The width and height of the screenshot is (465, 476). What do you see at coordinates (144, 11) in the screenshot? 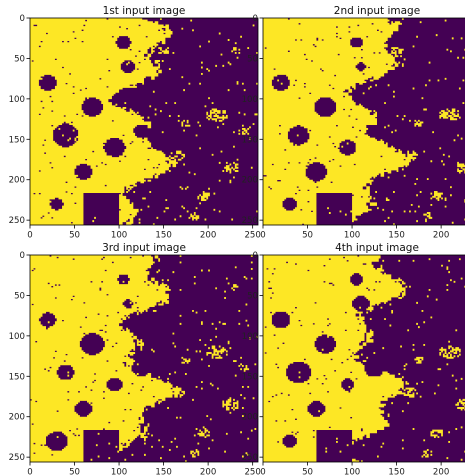
I see `panel-title: 1st input image` at bounding box center [144, 11].